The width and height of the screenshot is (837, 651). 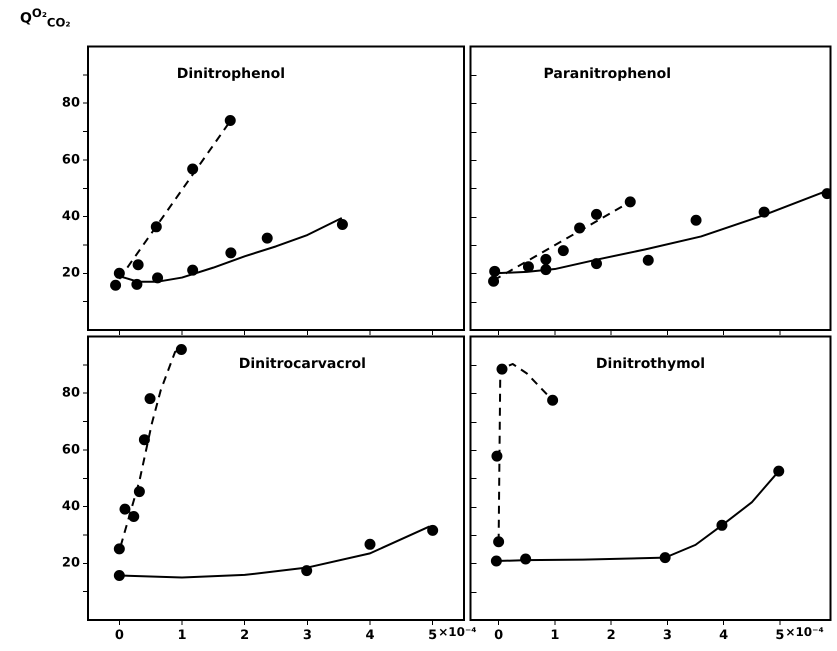 What do you see at coordinates (608, 74) in the screenshot?
I see `text: Paranitrophenol` at bounding box center [608, 74].